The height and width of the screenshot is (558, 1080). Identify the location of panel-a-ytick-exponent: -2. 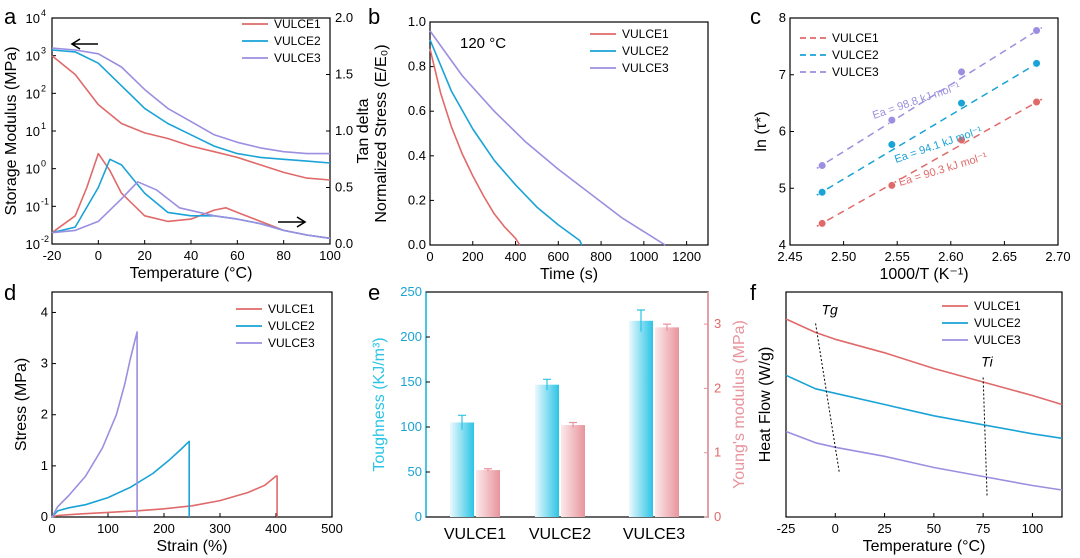
(45, 239).